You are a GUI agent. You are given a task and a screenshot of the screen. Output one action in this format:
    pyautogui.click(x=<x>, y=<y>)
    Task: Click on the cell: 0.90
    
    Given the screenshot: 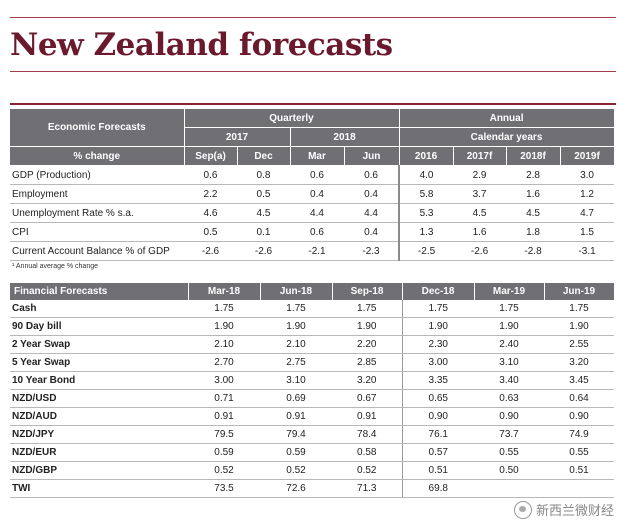 What is the action you would take?
    pyautogui.click(x=579, y=416)
    